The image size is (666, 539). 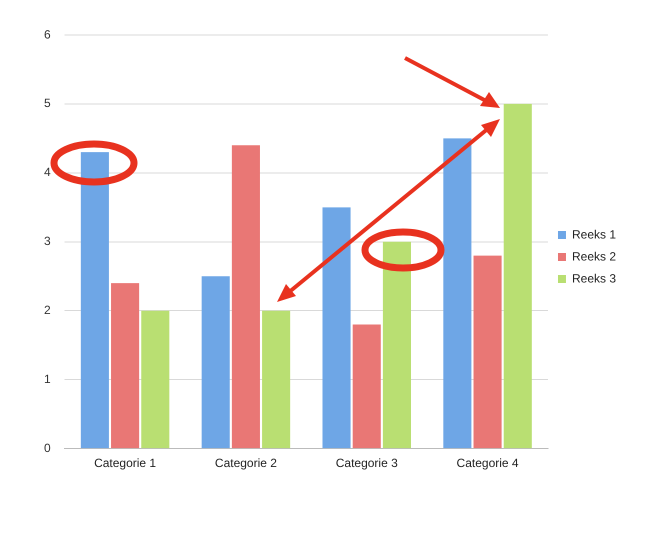 I want to click on x-tick-label: Categorie 4, so click(x=487, y=463).